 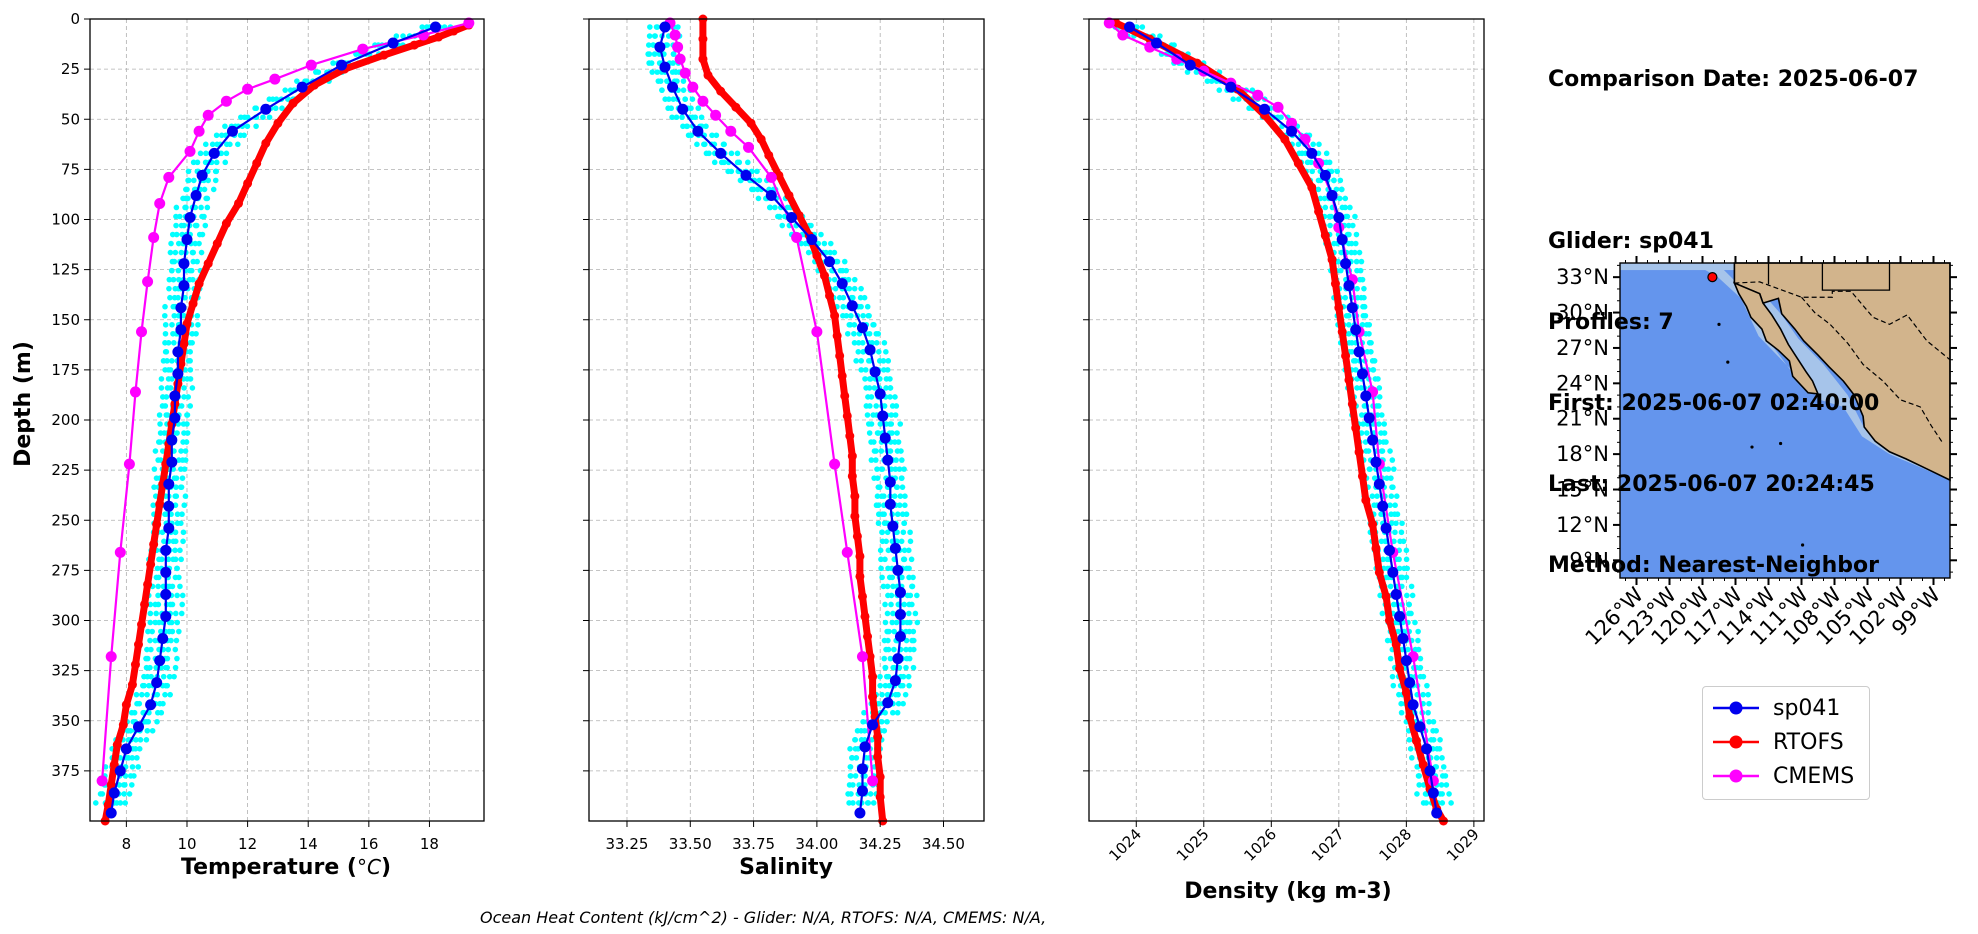 I want to click on legend-item-cmems: CMEMS, so click(x=1782, y=776).